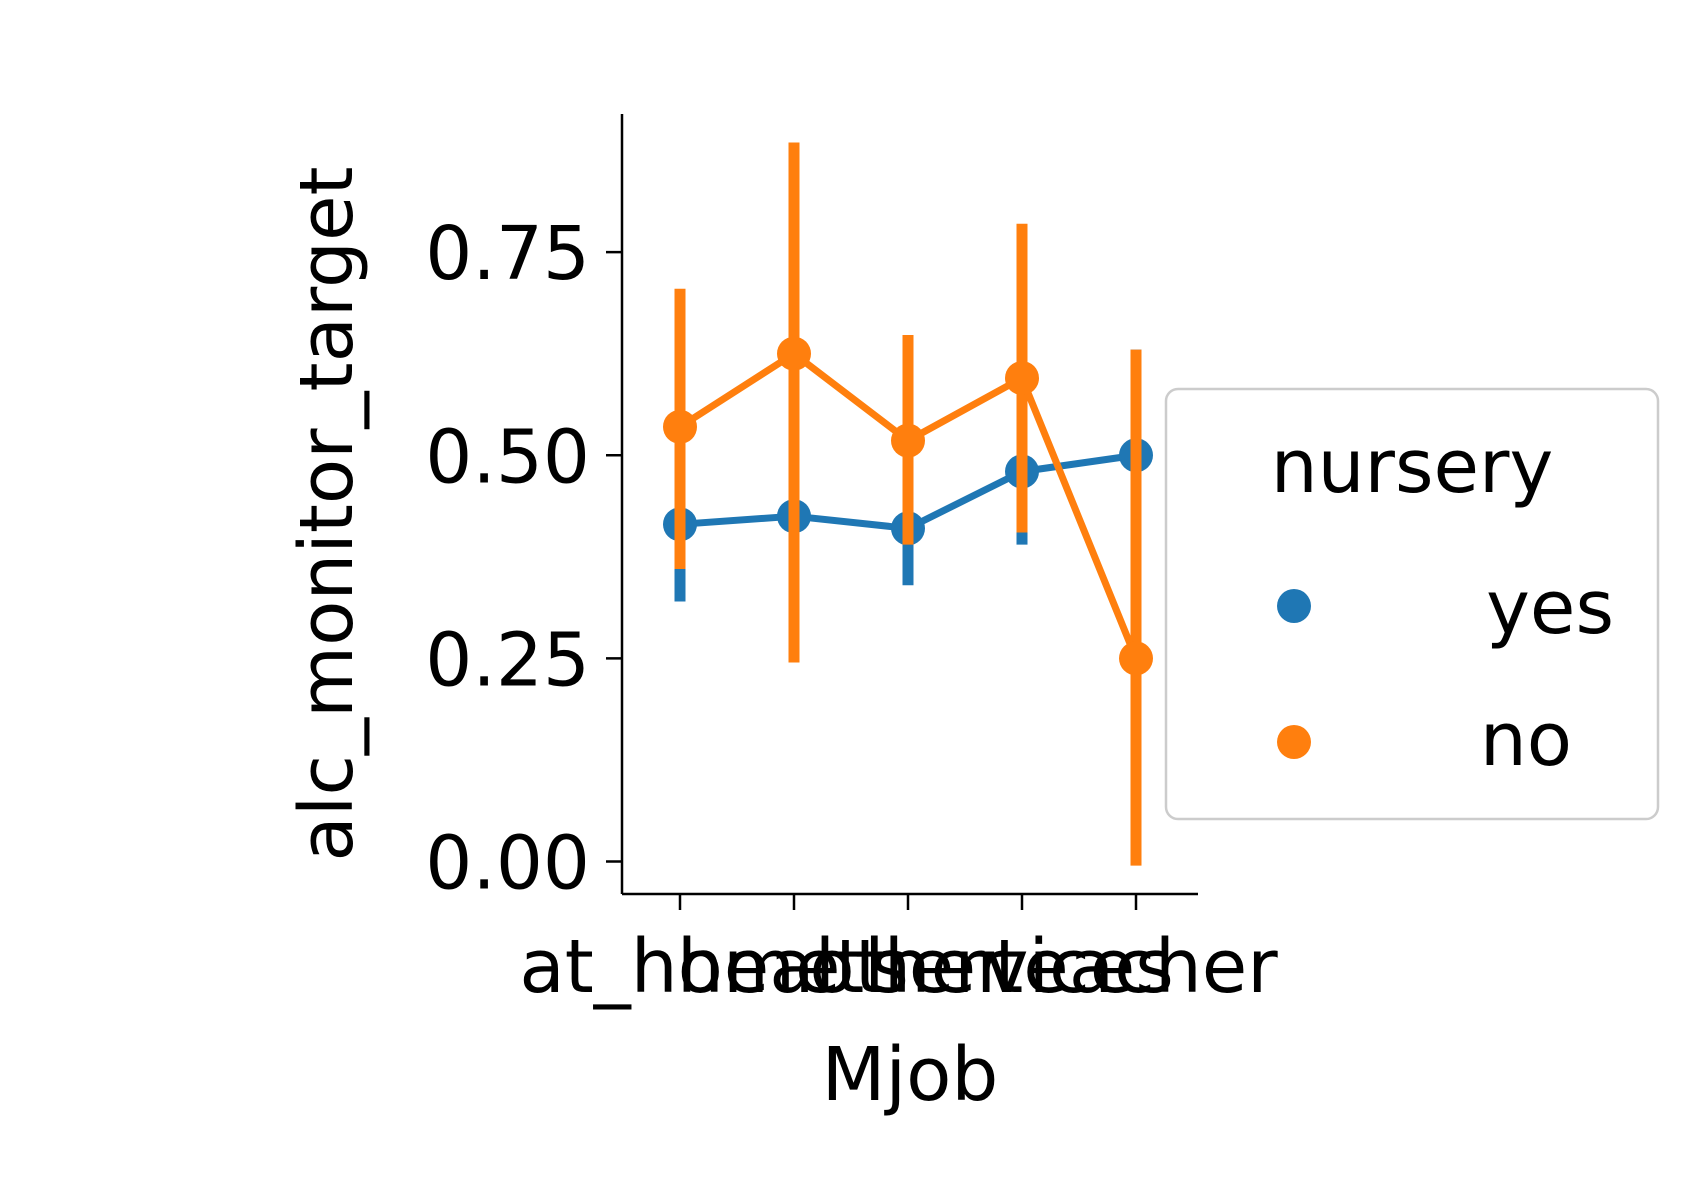 The height and width of the screenshot is (1200, 1688). What do you see at coordinates (1294, 742) in the screenshot?
I see `legend-marker-no` at bounding box center [1294, 742].